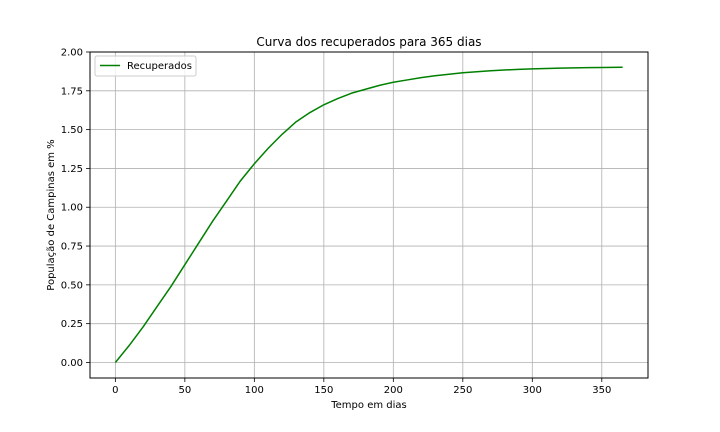  Describe the element at coordinates (368, 42) in the screenshot. I see `chart-title: Curva dos recuperados para 365 dias` at that location.